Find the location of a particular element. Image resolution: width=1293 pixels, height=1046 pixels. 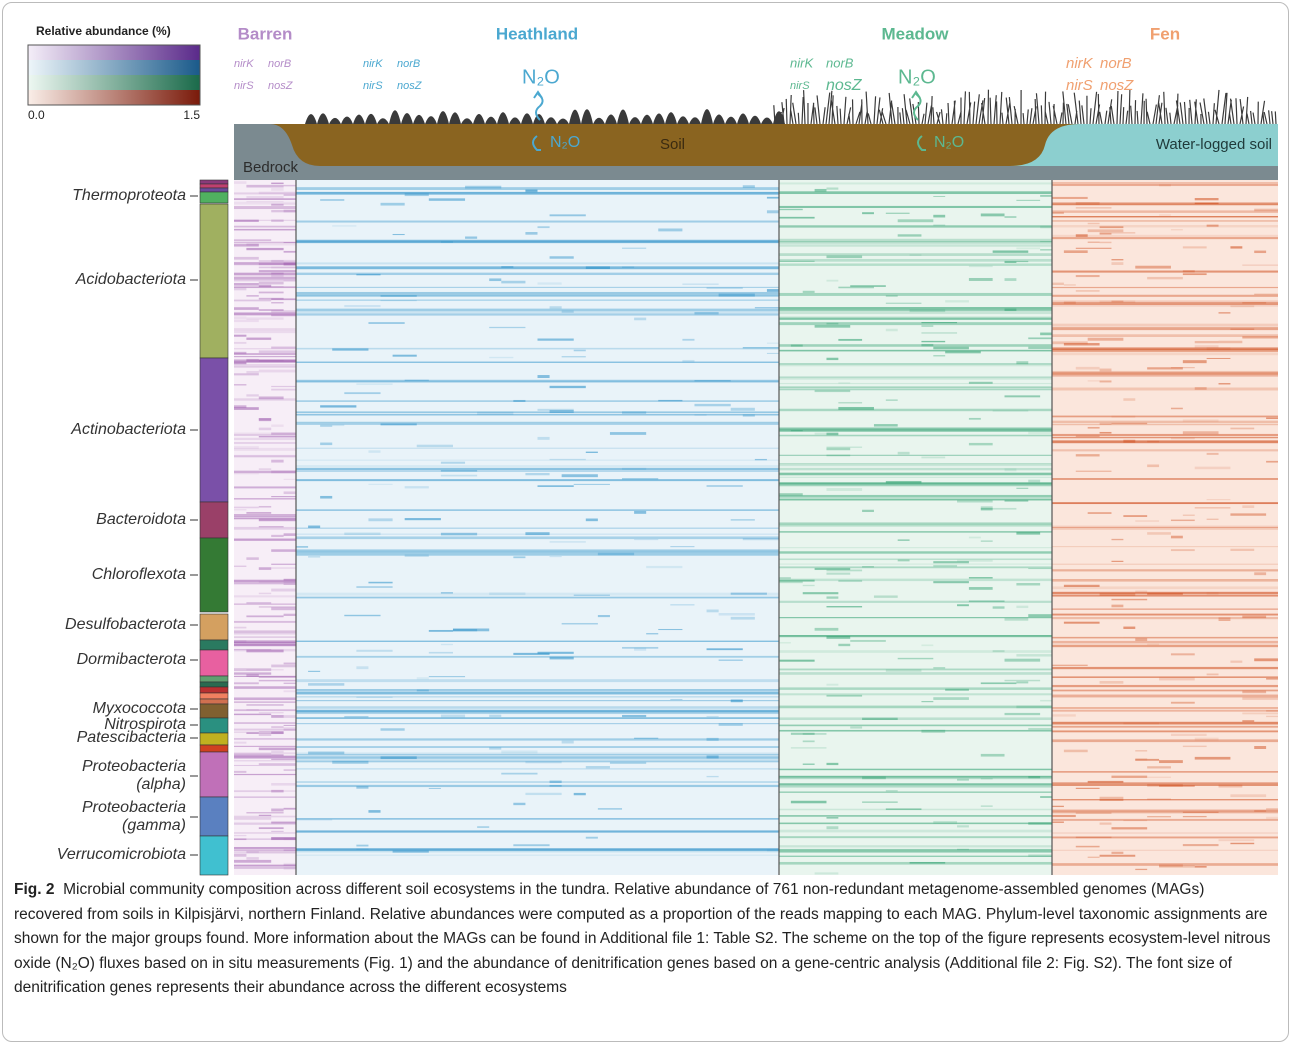

vegetation is located at coordinates (545, 116).